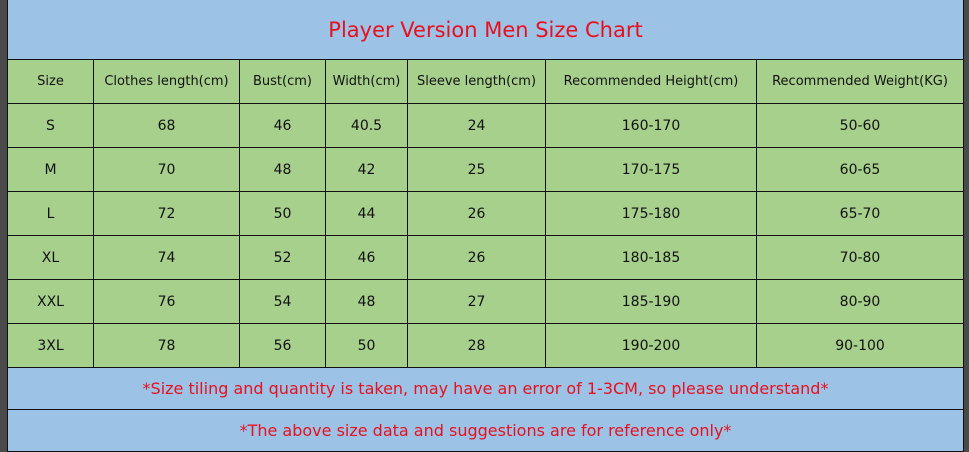  I want to click on table-cell: 80-90, so click(860, 301).